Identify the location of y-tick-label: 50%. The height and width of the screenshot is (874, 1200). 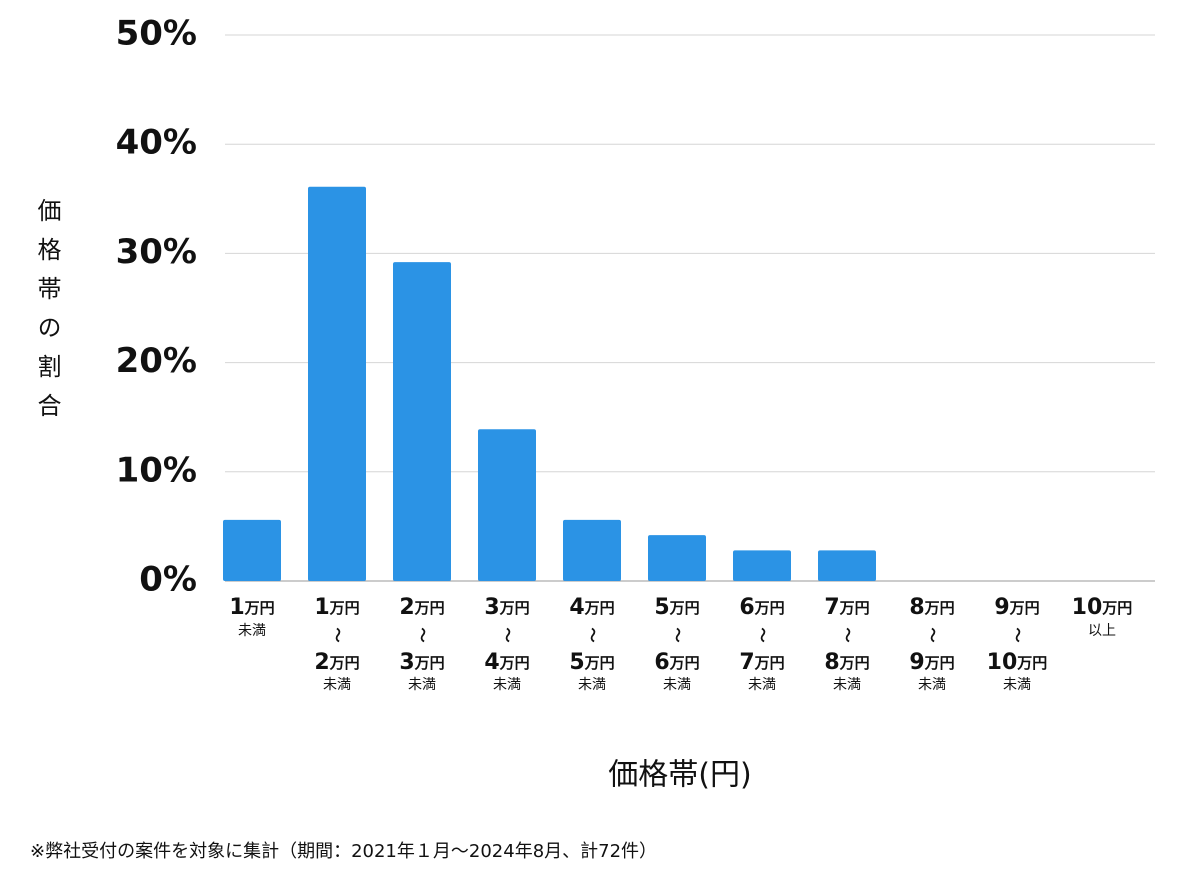
(156, 34).